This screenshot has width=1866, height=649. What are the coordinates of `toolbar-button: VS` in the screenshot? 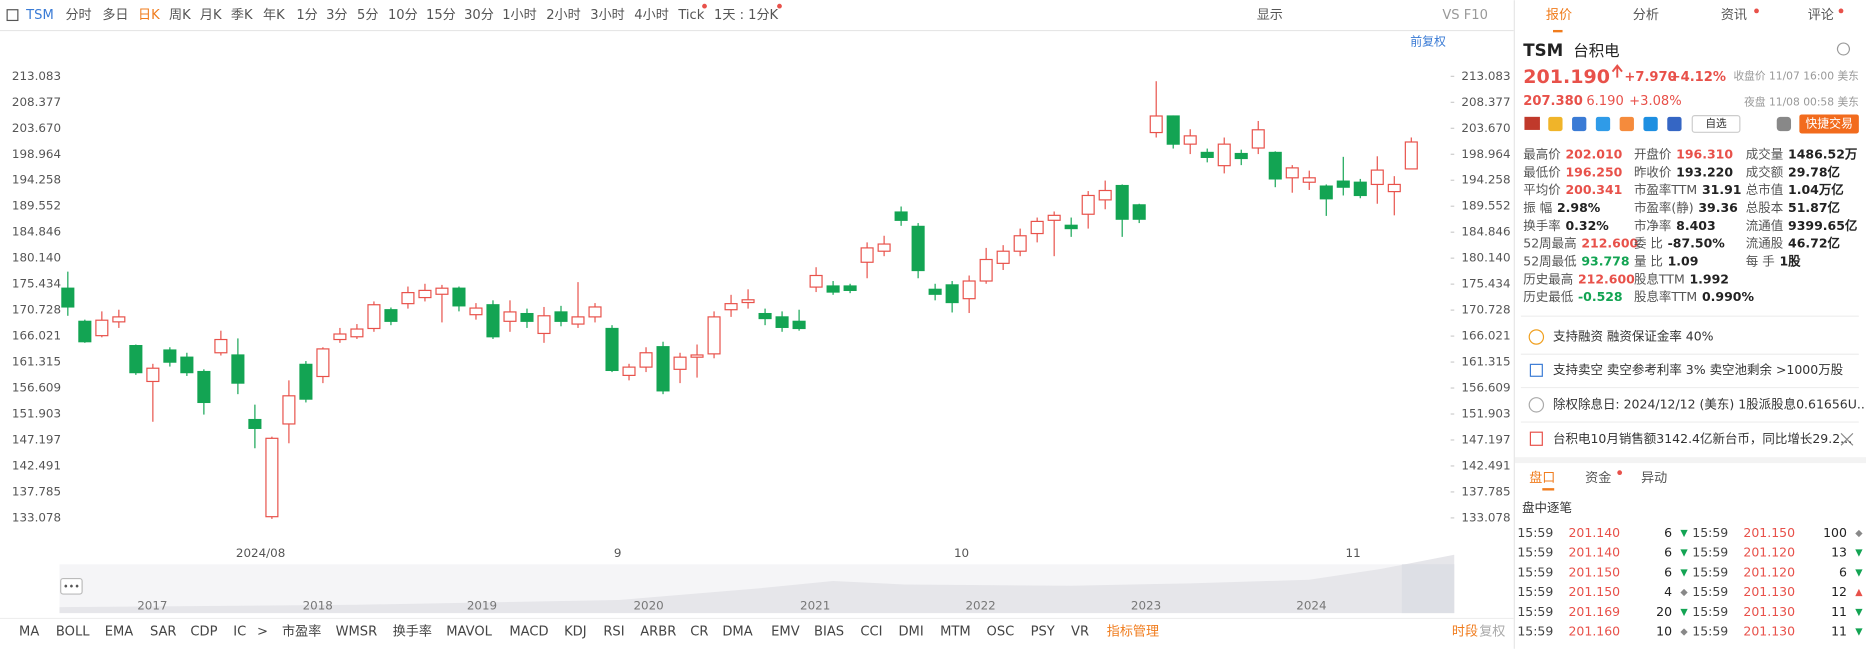 It's located at (1450, 15).